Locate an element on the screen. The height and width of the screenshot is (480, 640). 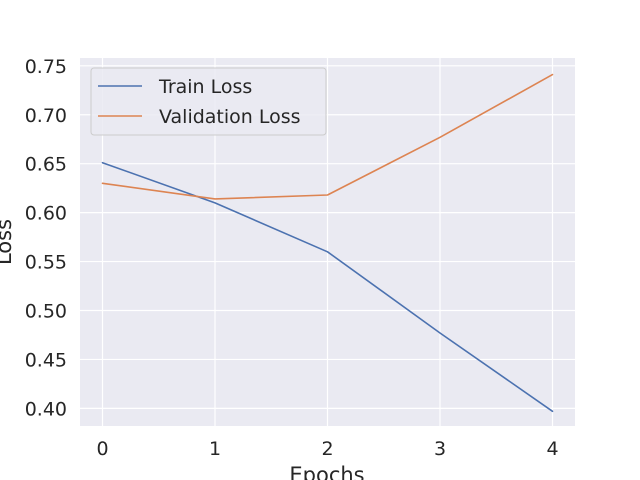
legend-label-0: Train Loss is located at coordinates (205, 87).